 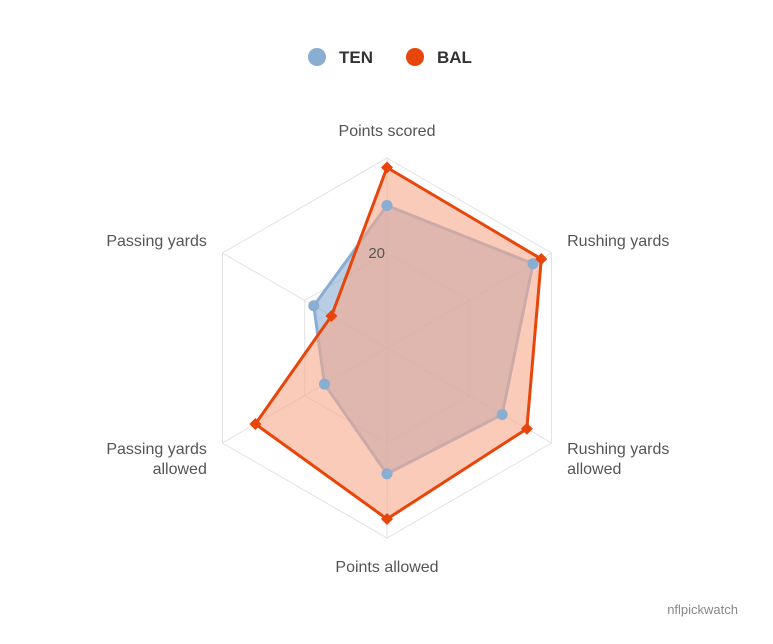 I want to click on data-point-bal-rushing-yards-allowed, so click(x=526, y=428).